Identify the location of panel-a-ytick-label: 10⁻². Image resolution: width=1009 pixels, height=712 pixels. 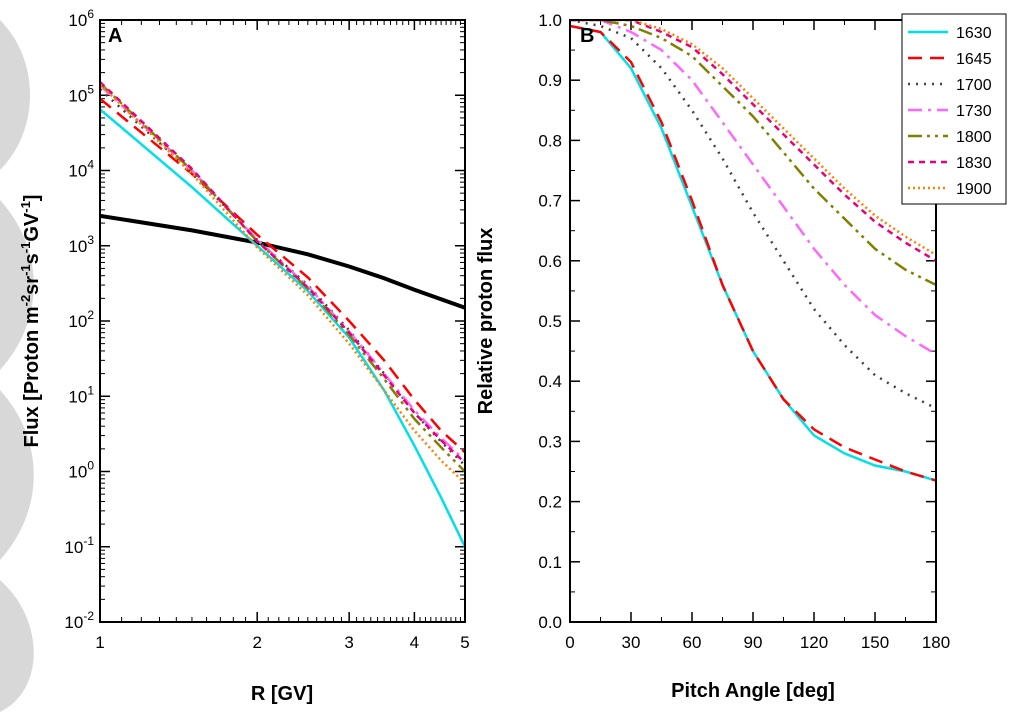
(79, 620).